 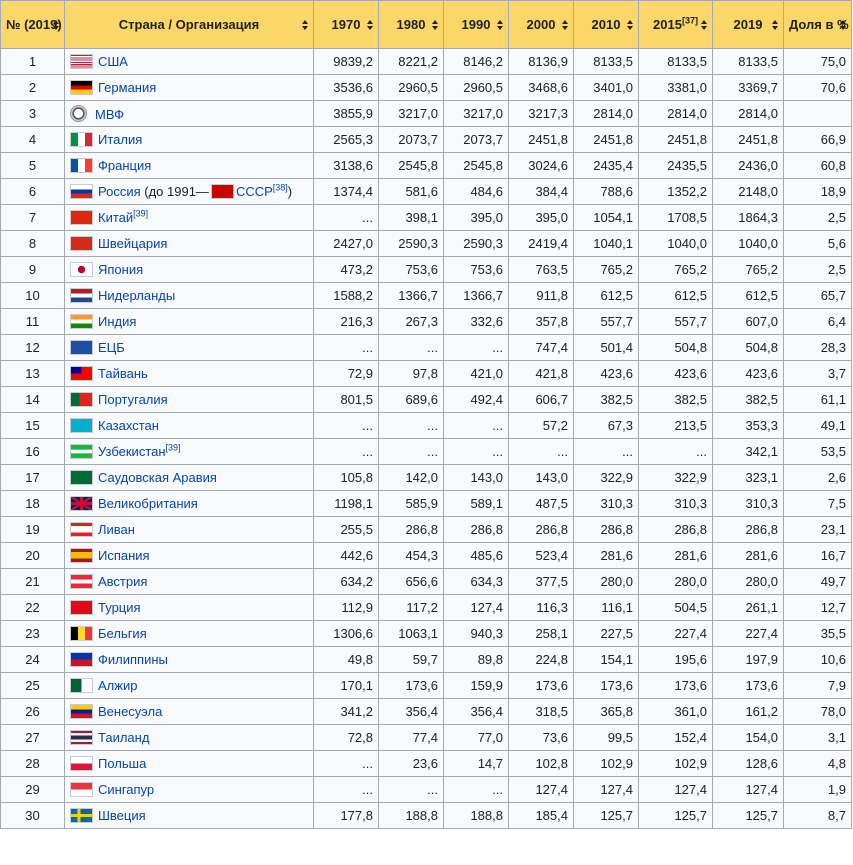 I want to click on country-link: Тайвань, so click(x=123, y=373).